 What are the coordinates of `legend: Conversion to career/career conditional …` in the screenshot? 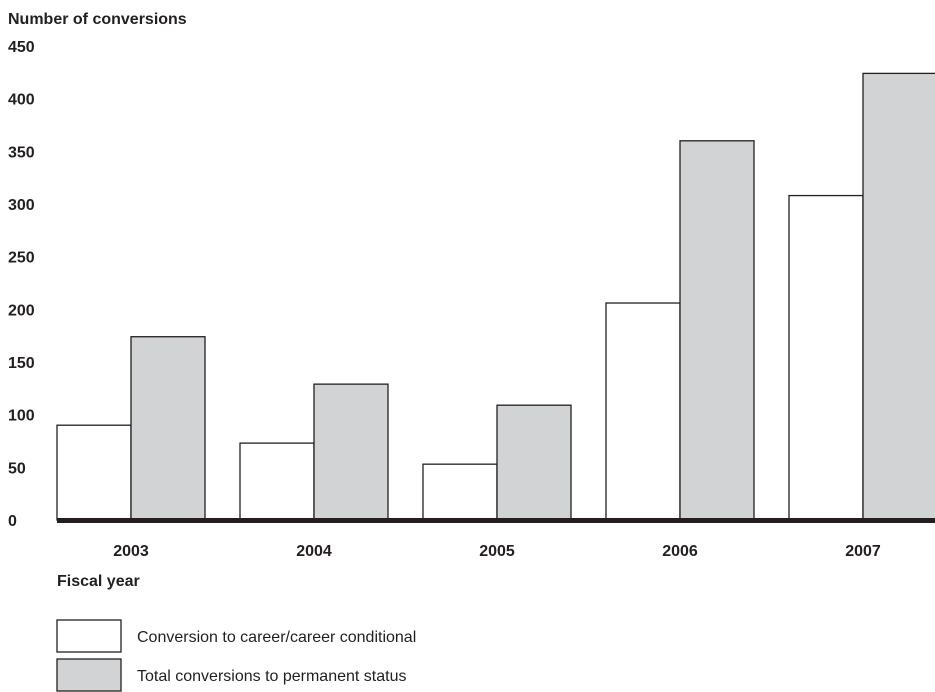 It's located at (236, 655).